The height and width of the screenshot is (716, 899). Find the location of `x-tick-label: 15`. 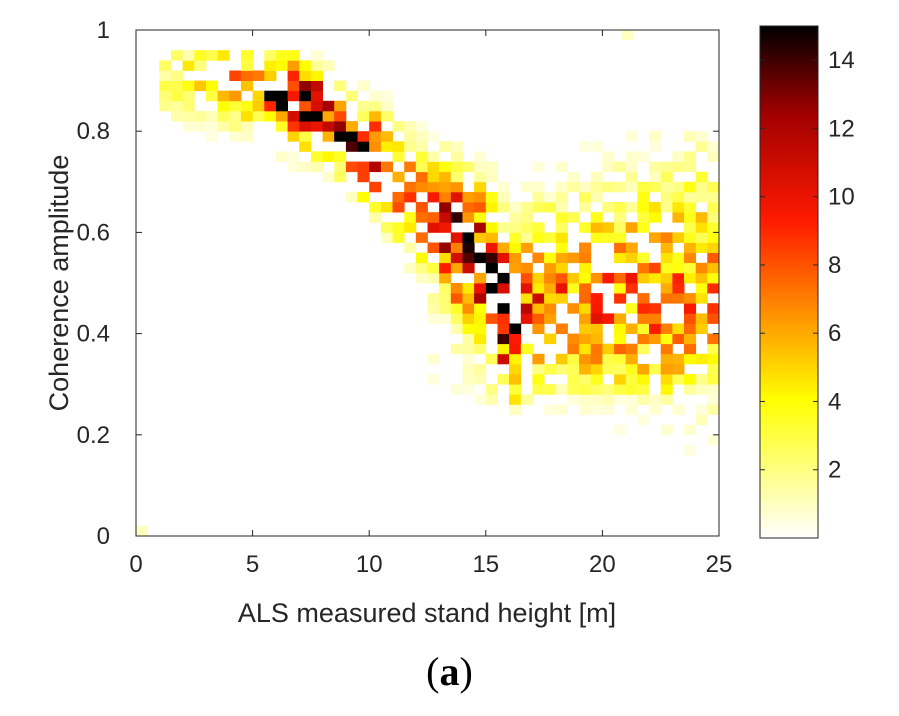

x-tick-label: 15 is located at coordinates (485, 564).